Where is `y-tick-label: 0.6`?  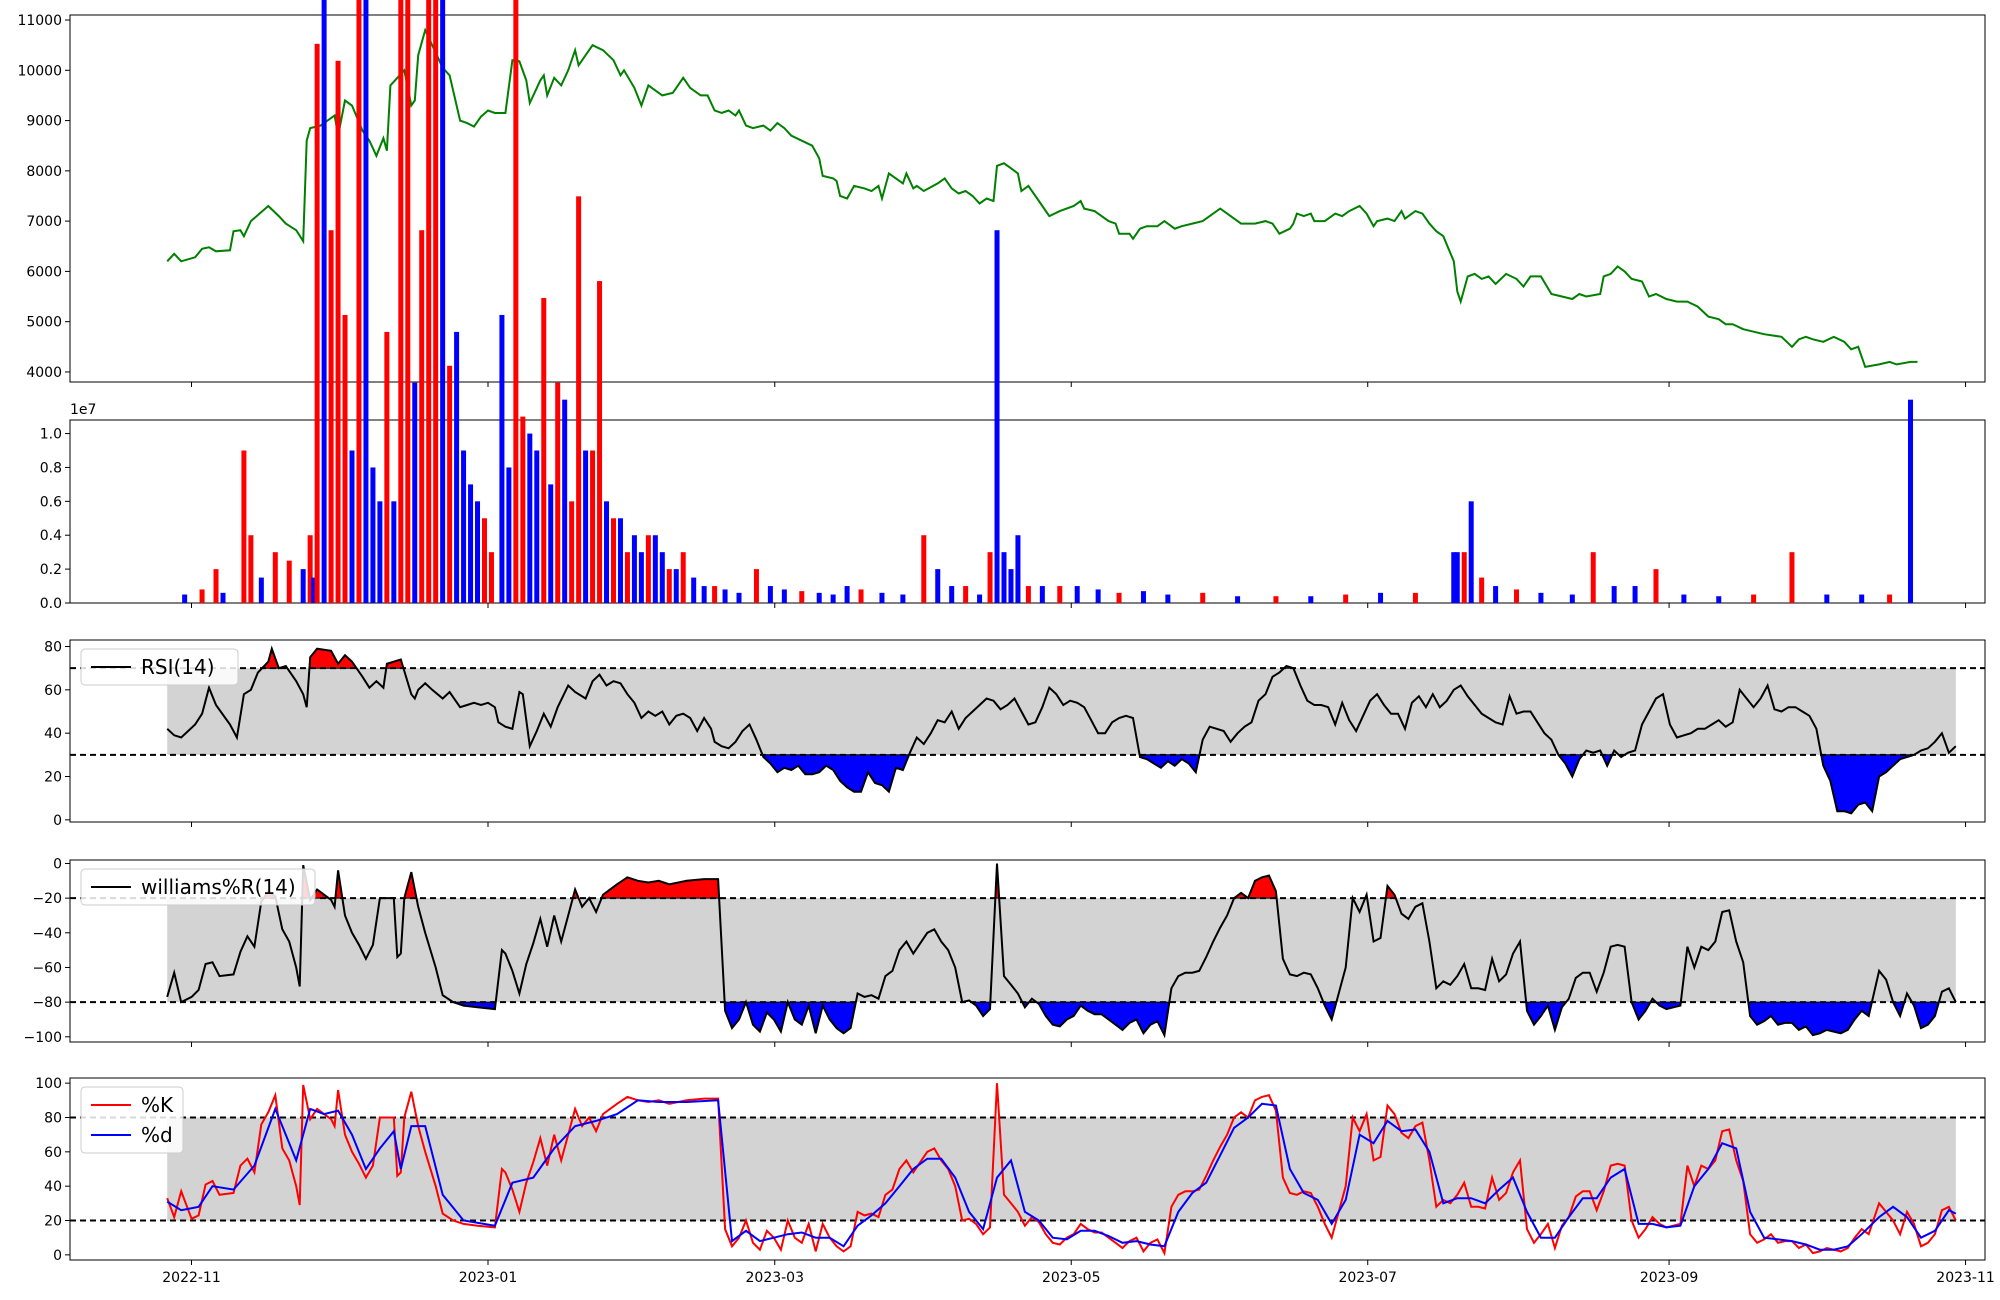
y-tick-label: 0.6 is located at coordinates (51, 502).